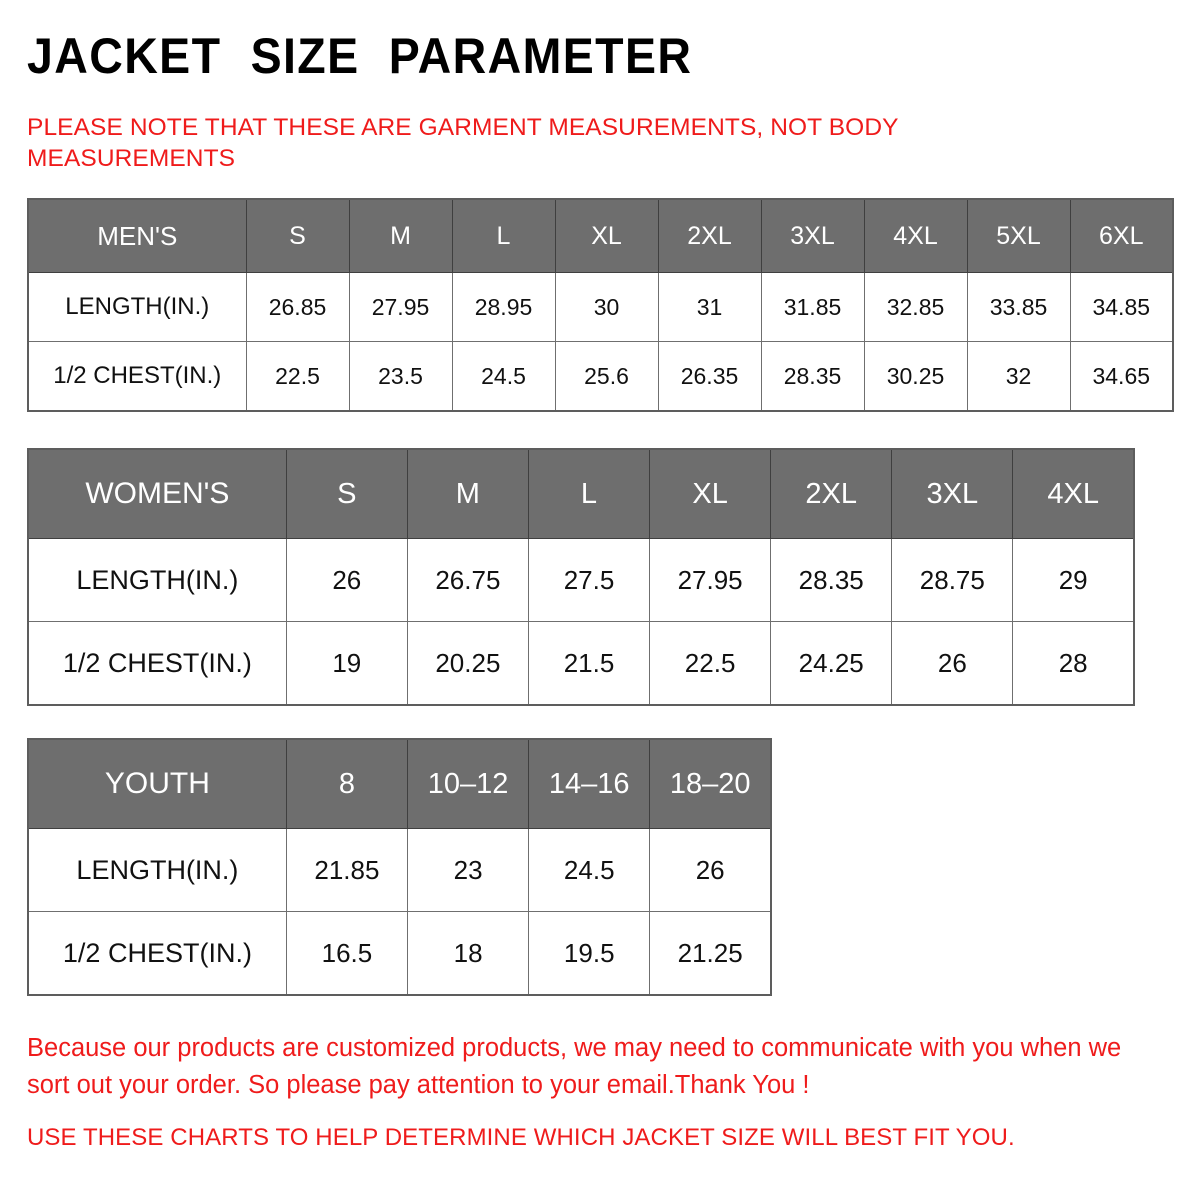 The width and height of the screenshot is (1200, 1200). I want to click on youth-table-head: YOUTH 8 10–12 14–16 18–20, so click(399, 783).